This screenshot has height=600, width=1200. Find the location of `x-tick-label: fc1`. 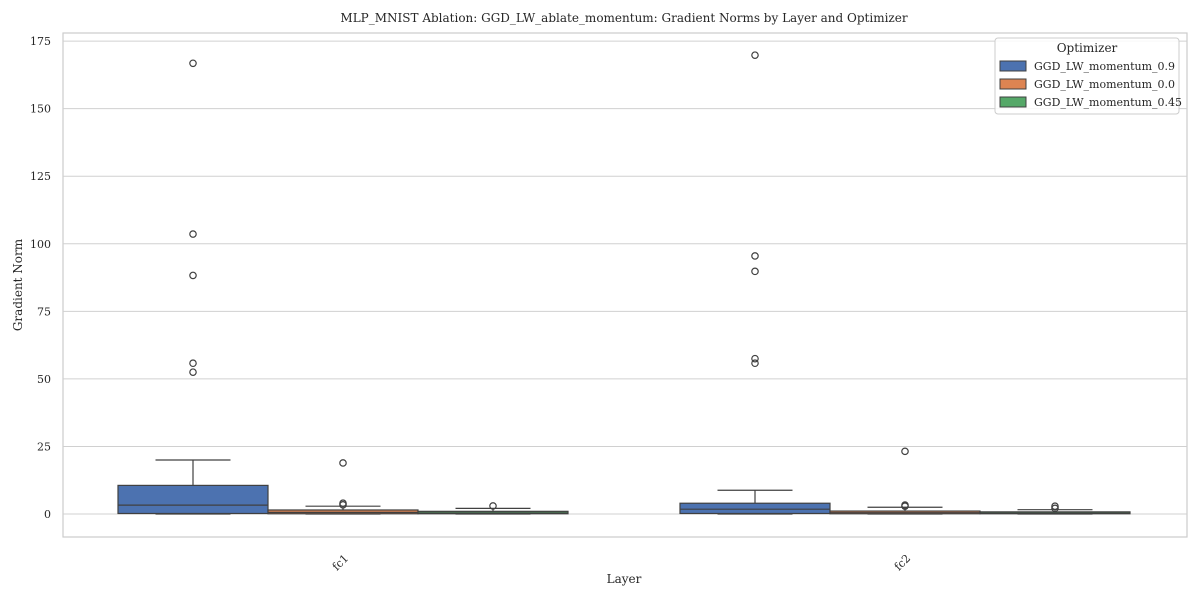

x-tick-label: fc1 is located at coordinates (340, 562).